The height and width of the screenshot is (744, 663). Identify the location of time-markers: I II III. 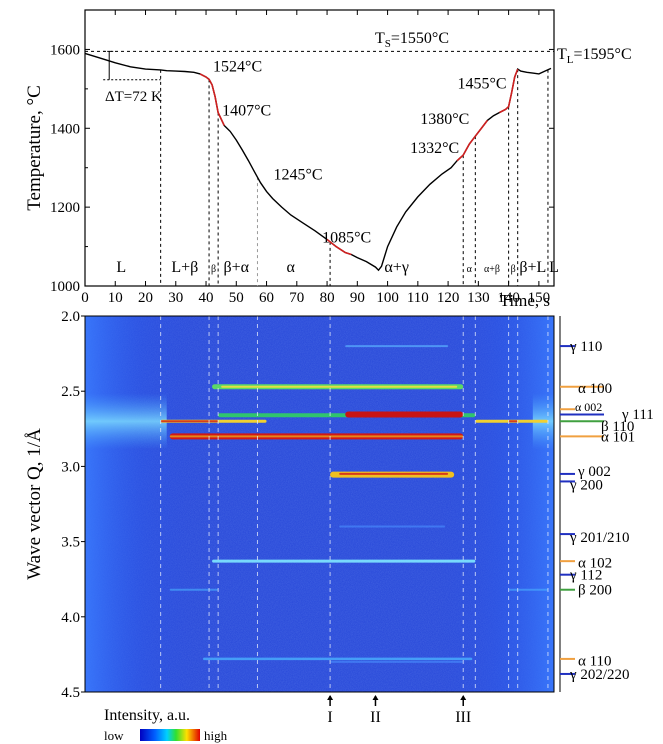
(399, 710).